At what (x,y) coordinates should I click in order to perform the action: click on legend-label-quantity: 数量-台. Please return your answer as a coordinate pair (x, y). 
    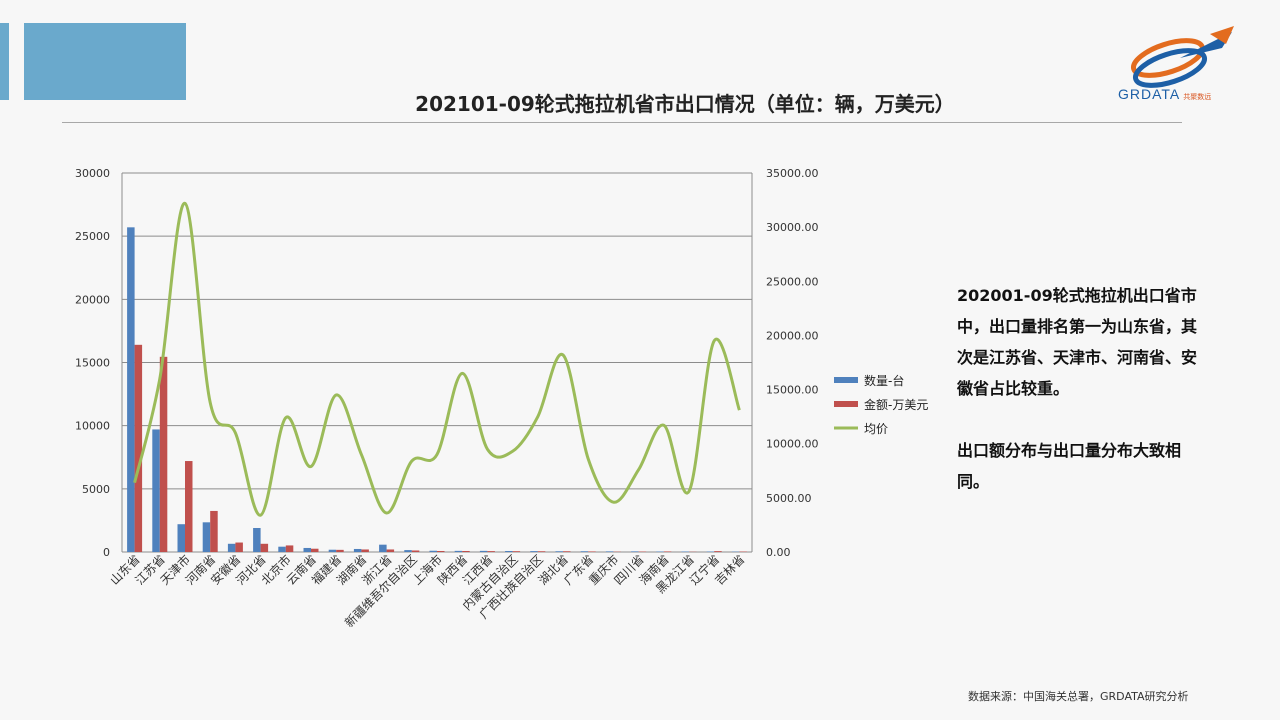
    Looking at the image, I should click on (884, 380).